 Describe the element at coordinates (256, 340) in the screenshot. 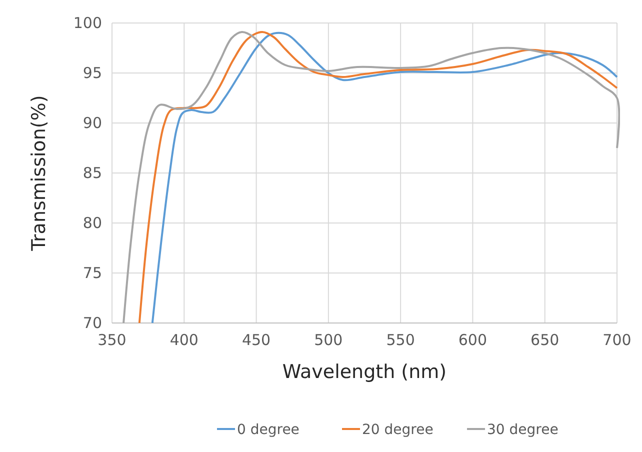

I see `x-tick-label: 450` at that location.